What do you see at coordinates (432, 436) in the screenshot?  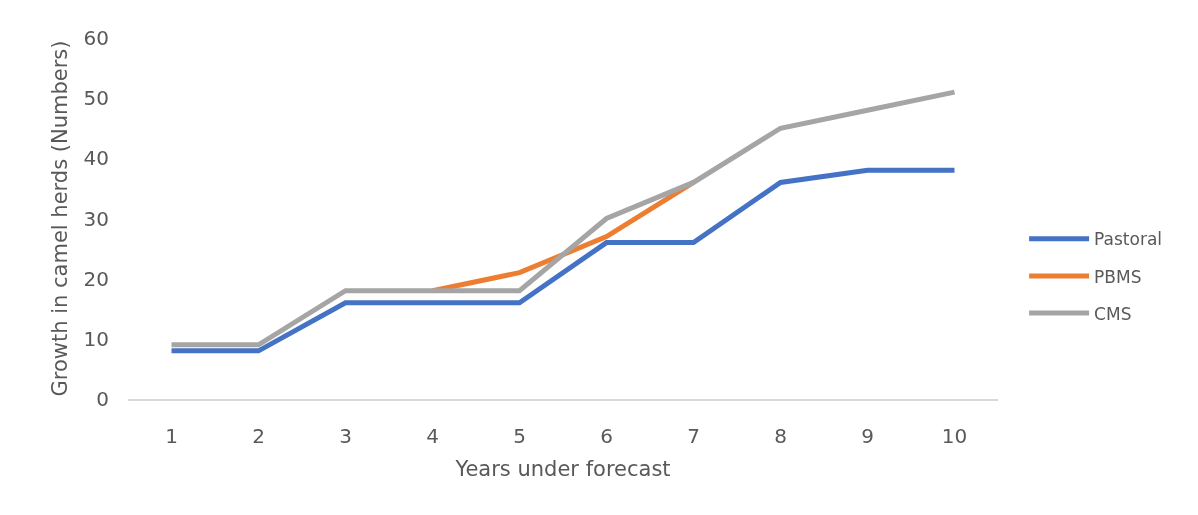 I see `x-tick-label: 4` at bounding box center [432, 436].